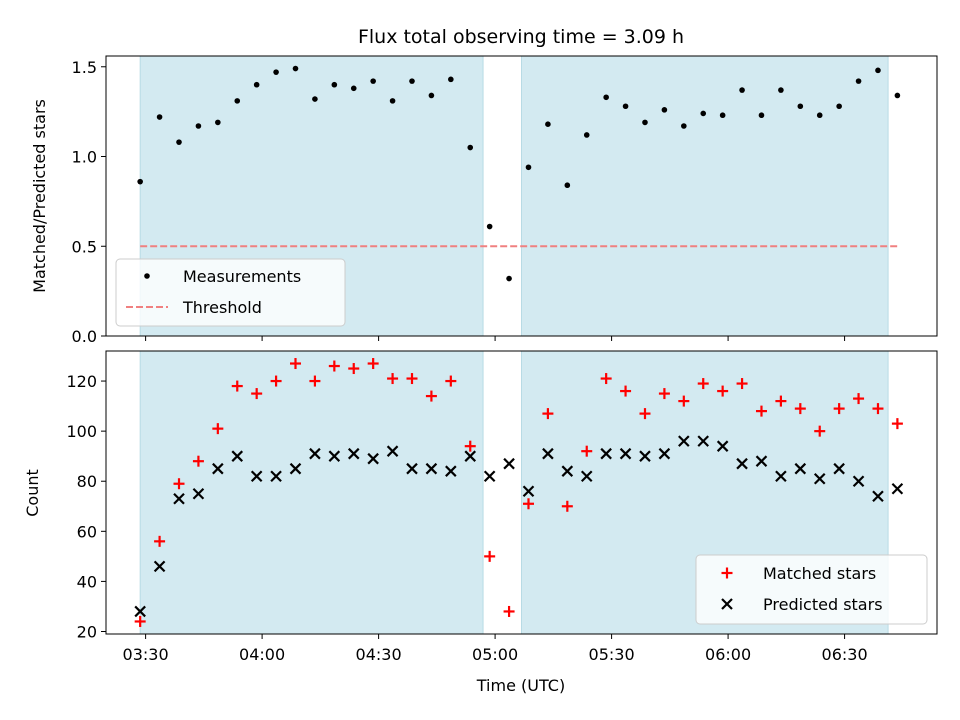  Describe the element at coordinates (728, 654) in the screenshot. I see `x-tick-label: 06:00` at that location.